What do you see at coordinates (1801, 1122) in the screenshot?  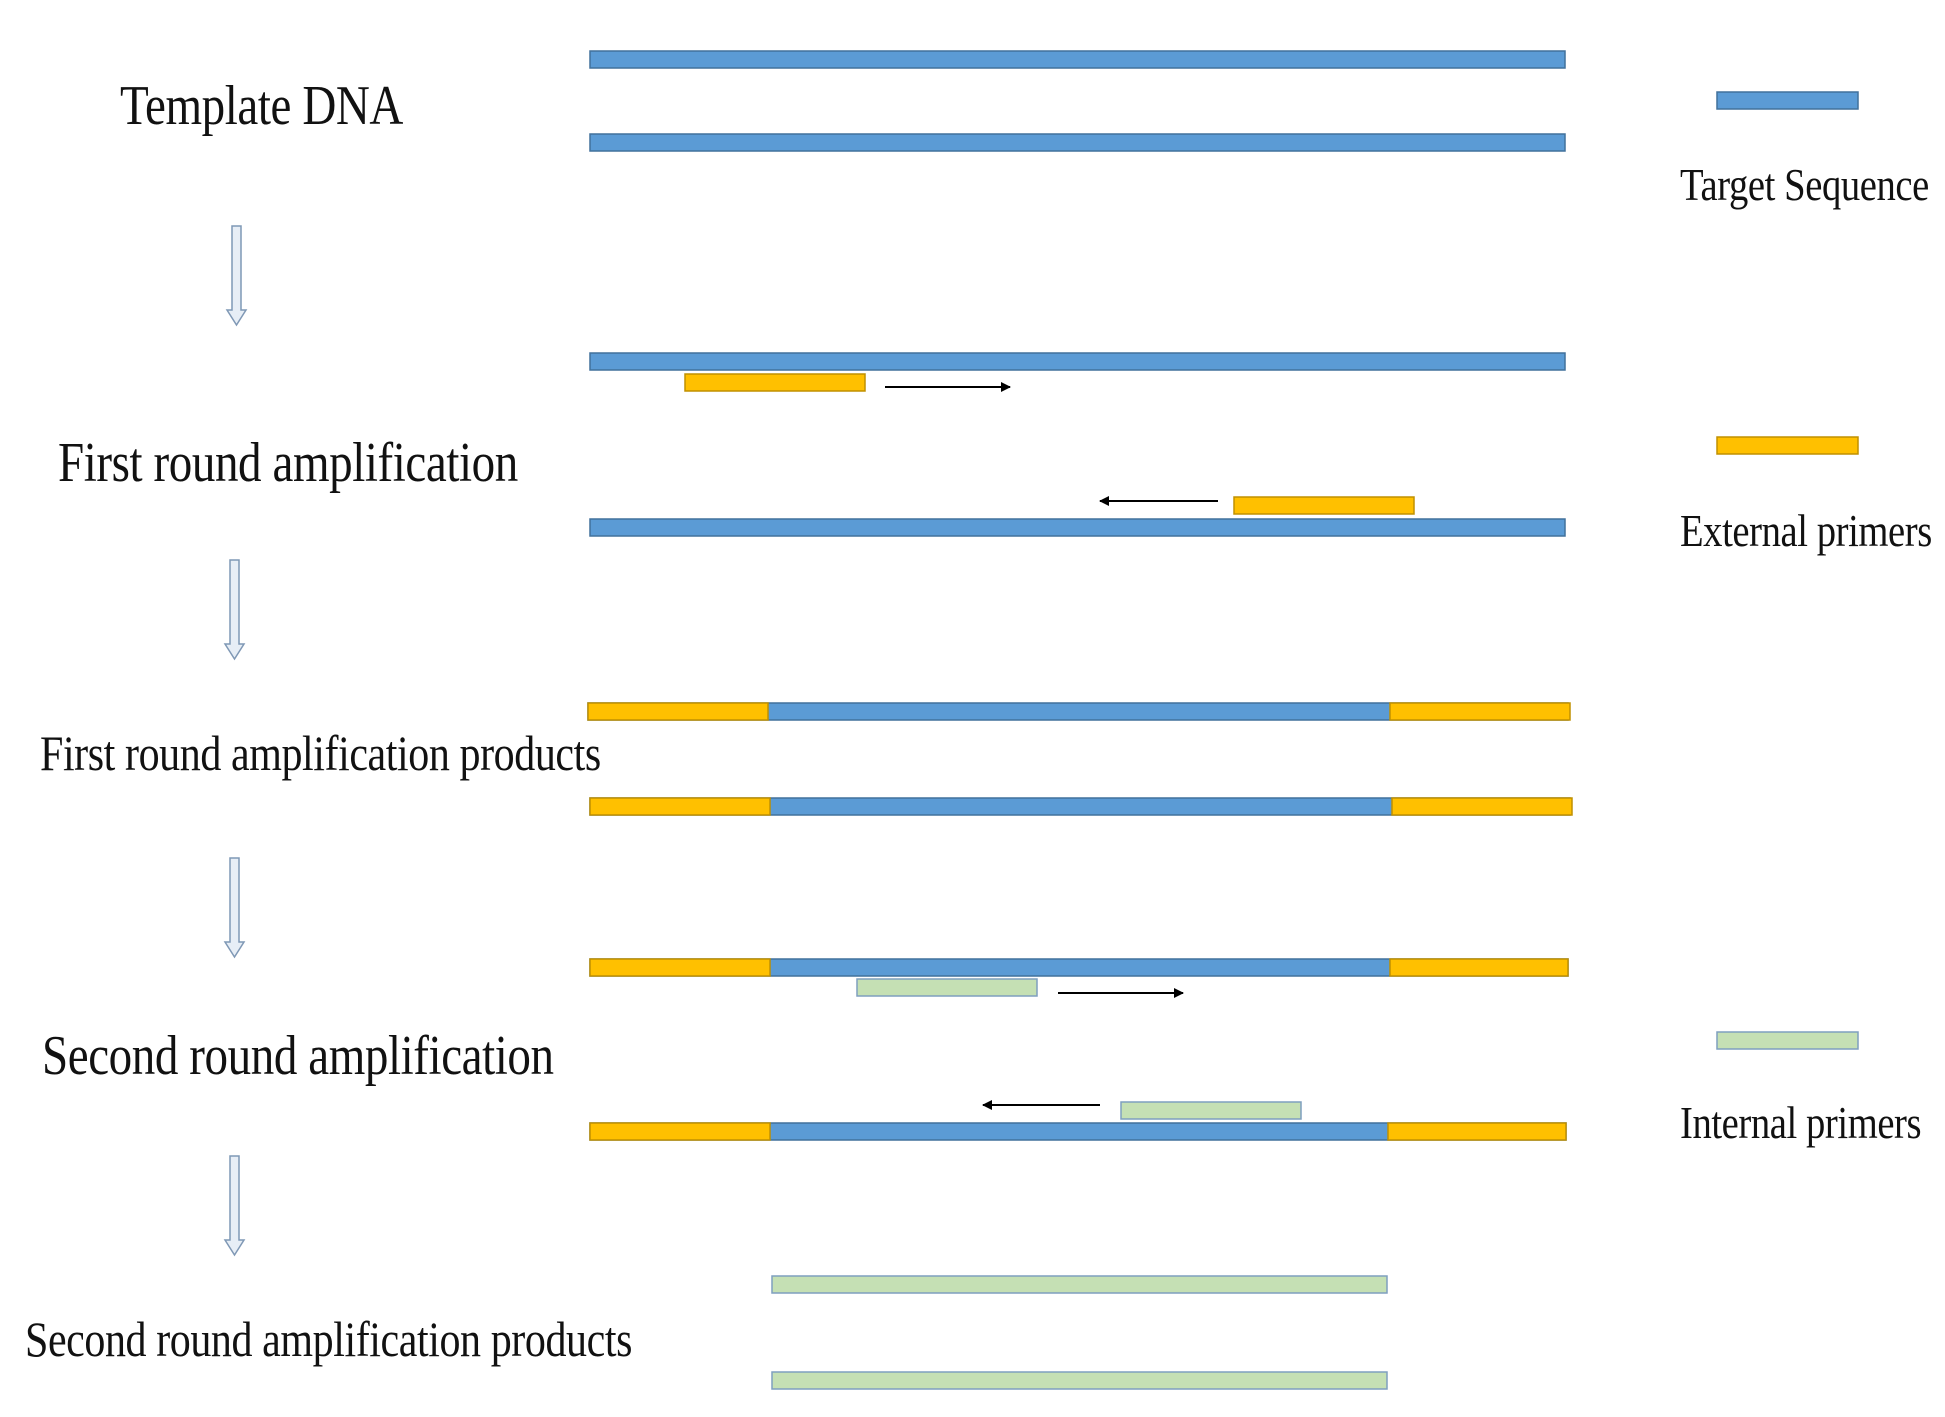 I see `legend-label-internal-primers: Internal primers` at bounding box center [1801, 1122].